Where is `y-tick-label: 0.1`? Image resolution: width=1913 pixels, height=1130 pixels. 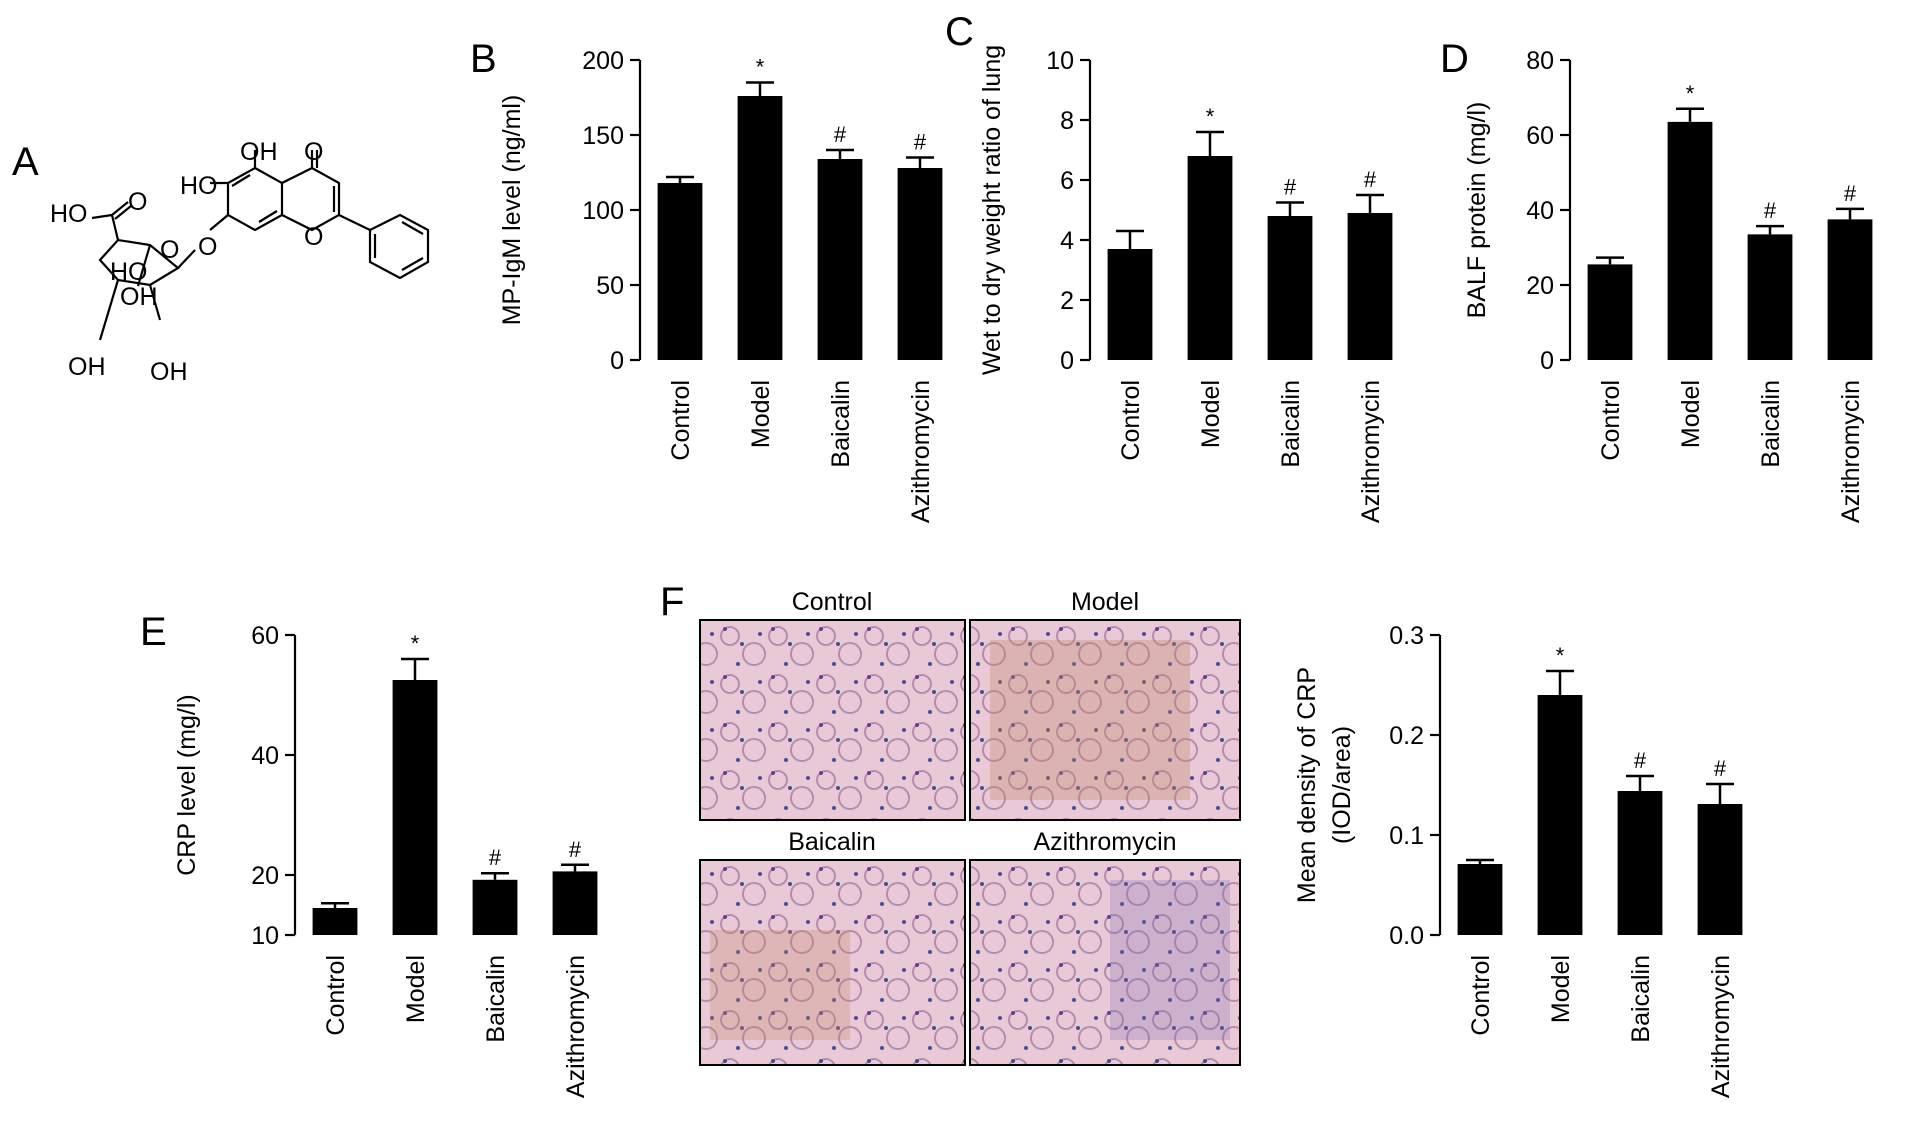
y-tick-label: 0.1 is located at coordinates (1406, 836).